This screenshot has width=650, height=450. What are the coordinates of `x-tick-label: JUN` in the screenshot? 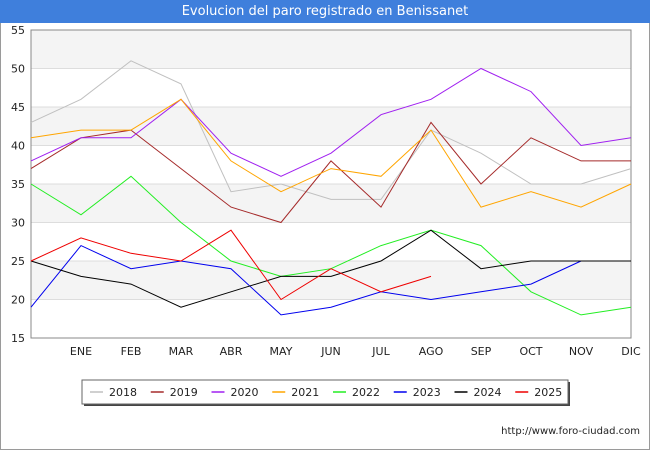 It's located at (330, 351).